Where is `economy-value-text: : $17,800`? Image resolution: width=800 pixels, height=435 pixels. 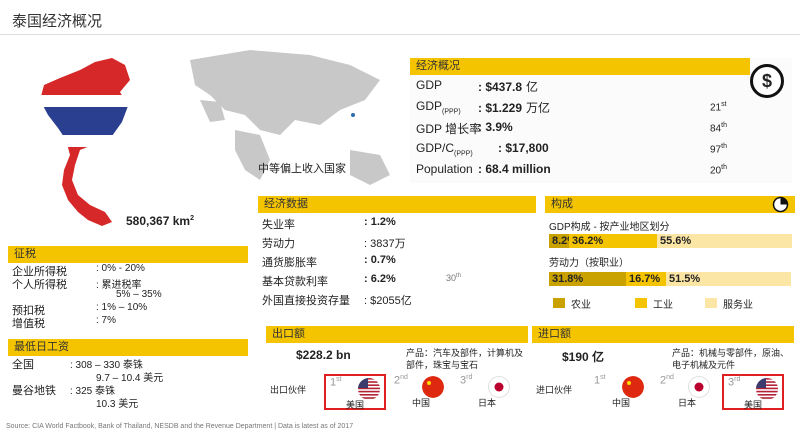 economy-value-text: : $17,800 is located at coordinates (523, 148).